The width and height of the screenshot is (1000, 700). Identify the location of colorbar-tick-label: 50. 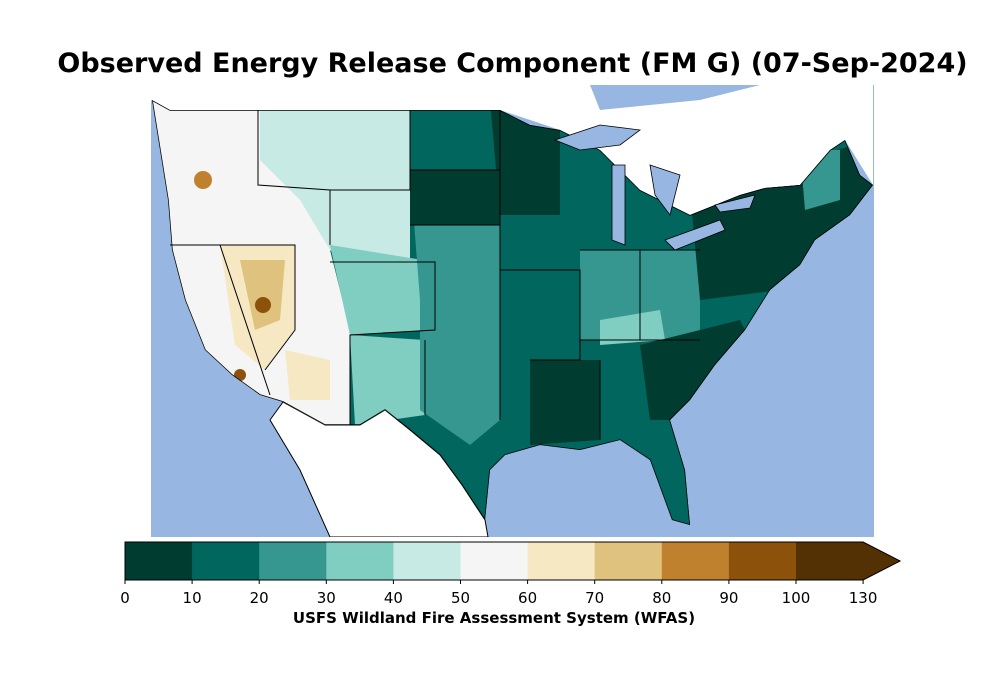
(460, 598).